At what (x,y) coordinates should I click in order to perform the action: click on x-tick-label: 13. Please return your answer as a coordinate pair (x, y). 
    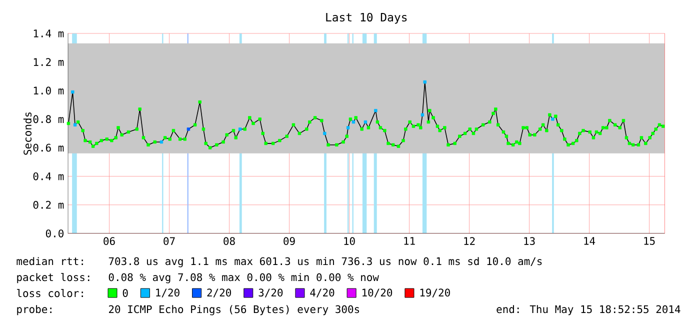
    Looking at the image, I should click on (529, 241).